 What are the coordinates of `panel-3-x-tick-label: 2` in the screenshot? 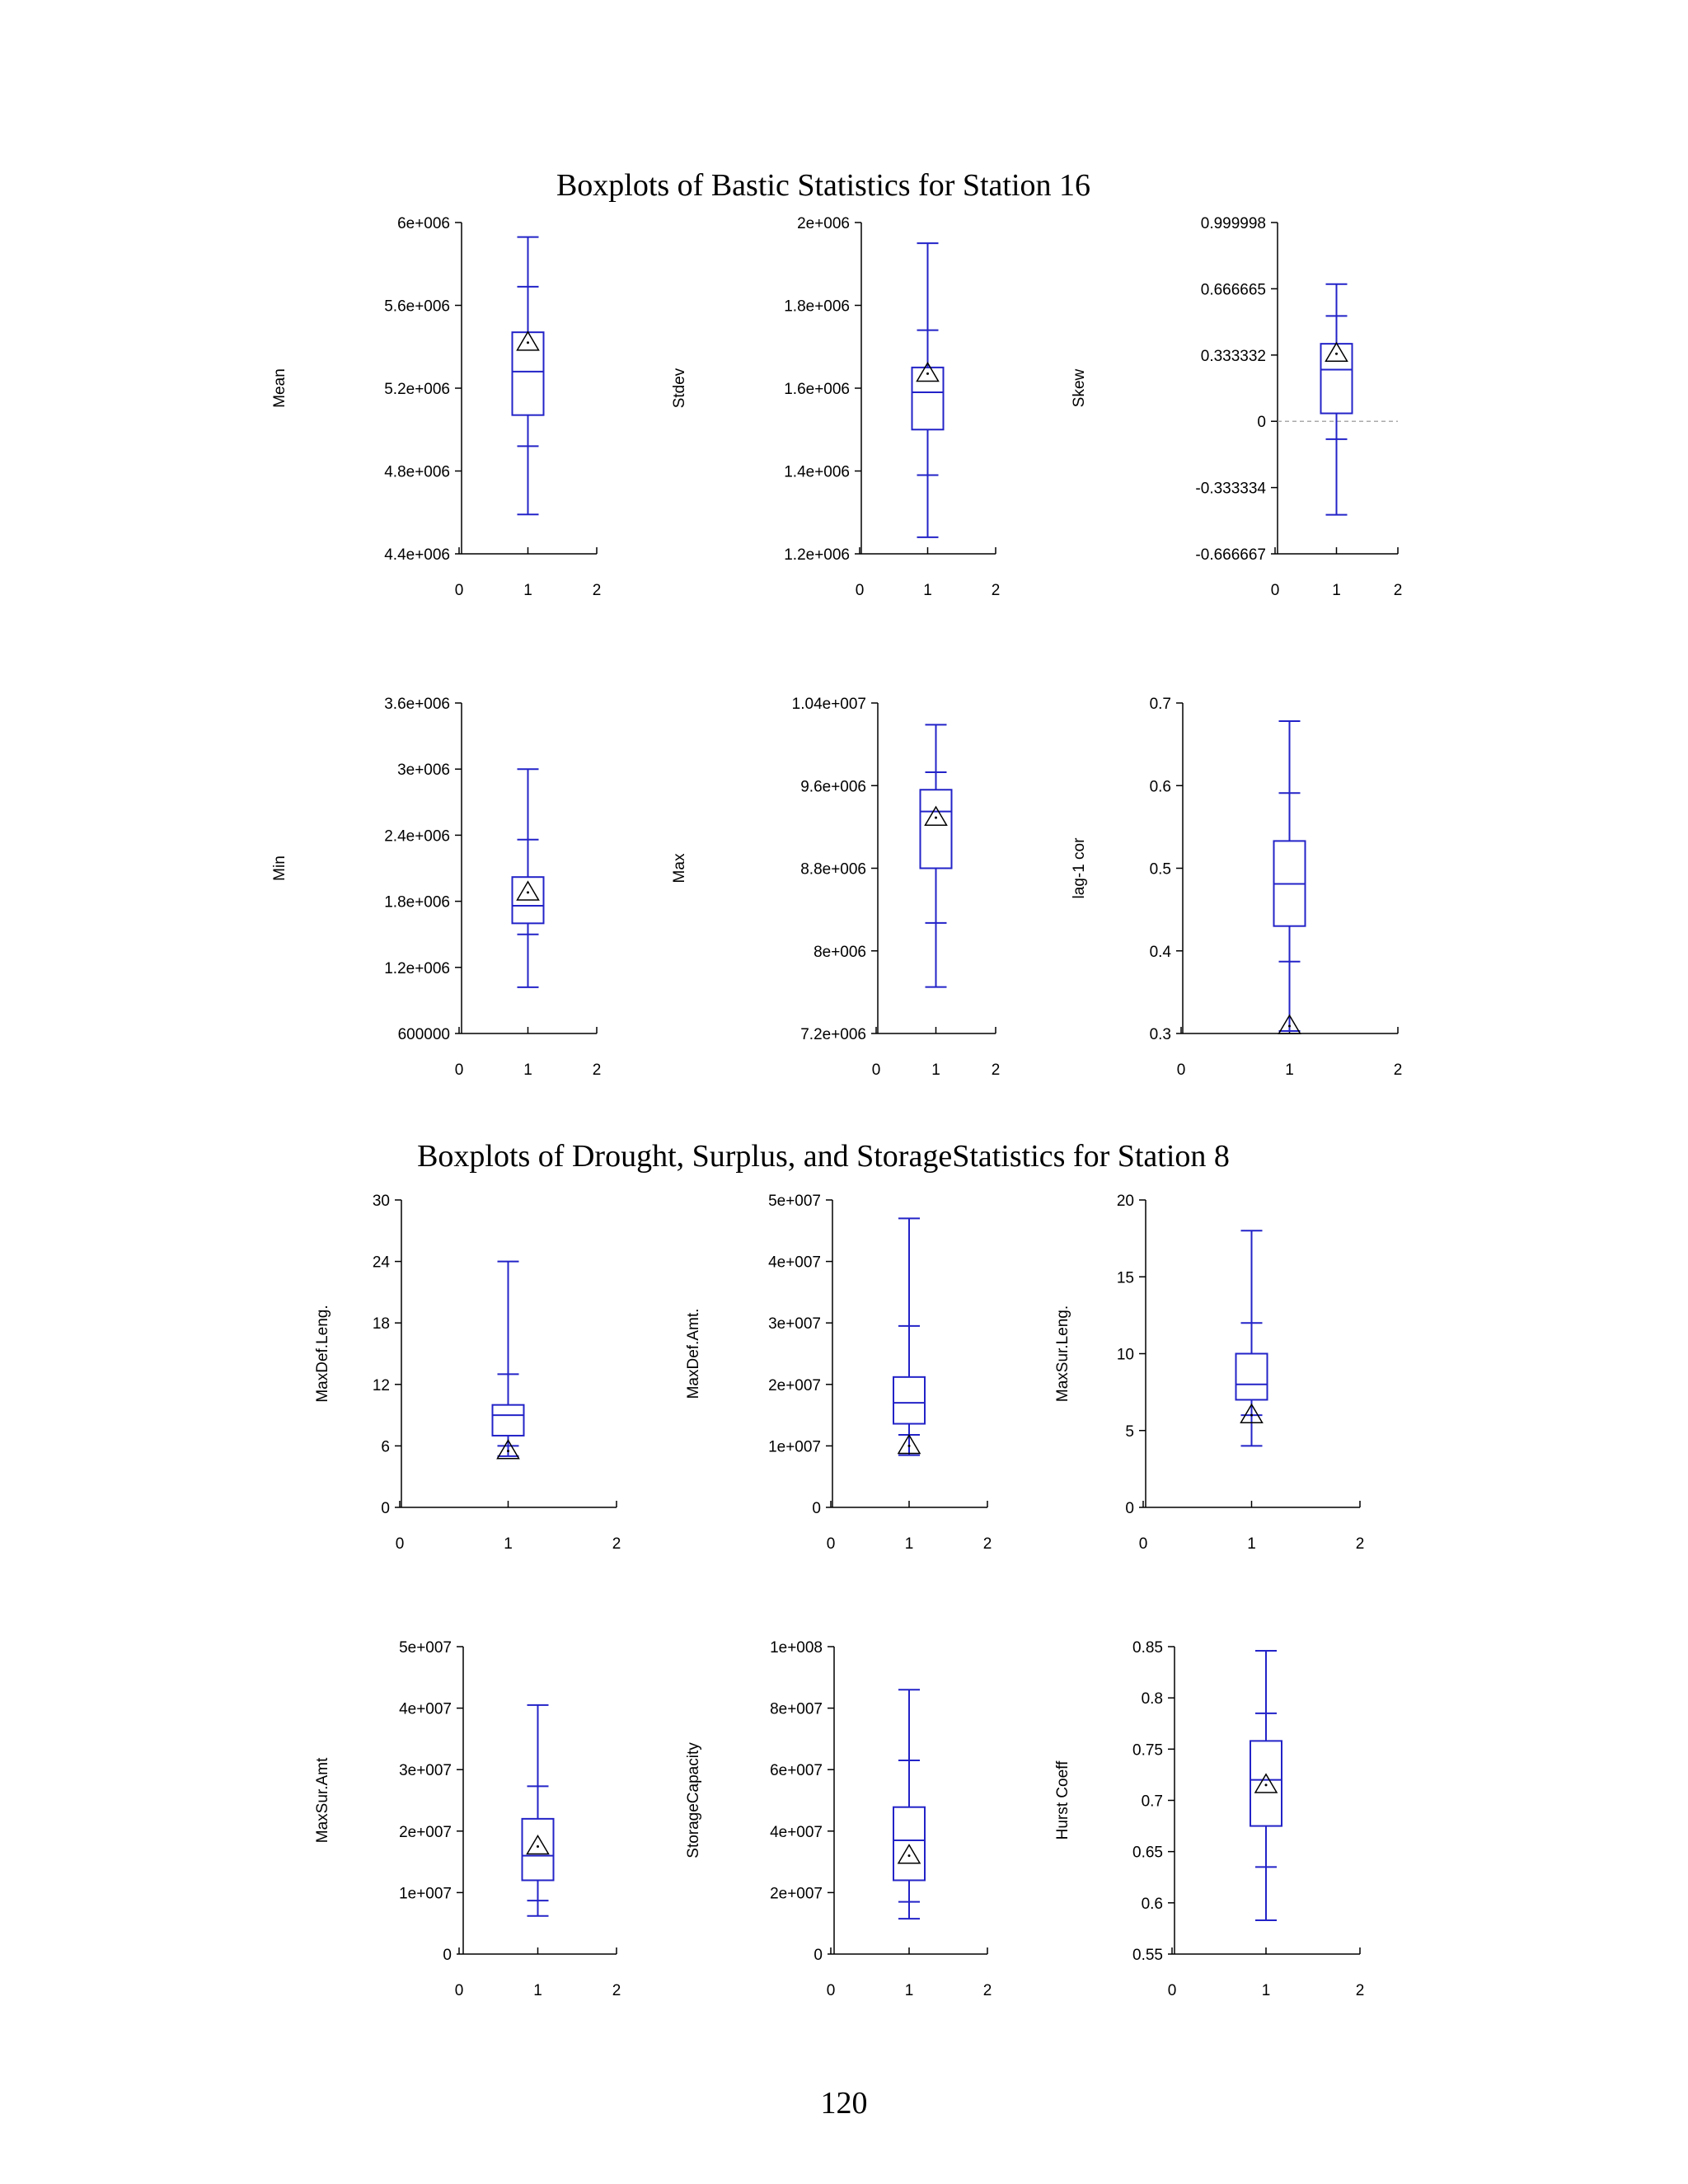 It's located at (1399, 590).